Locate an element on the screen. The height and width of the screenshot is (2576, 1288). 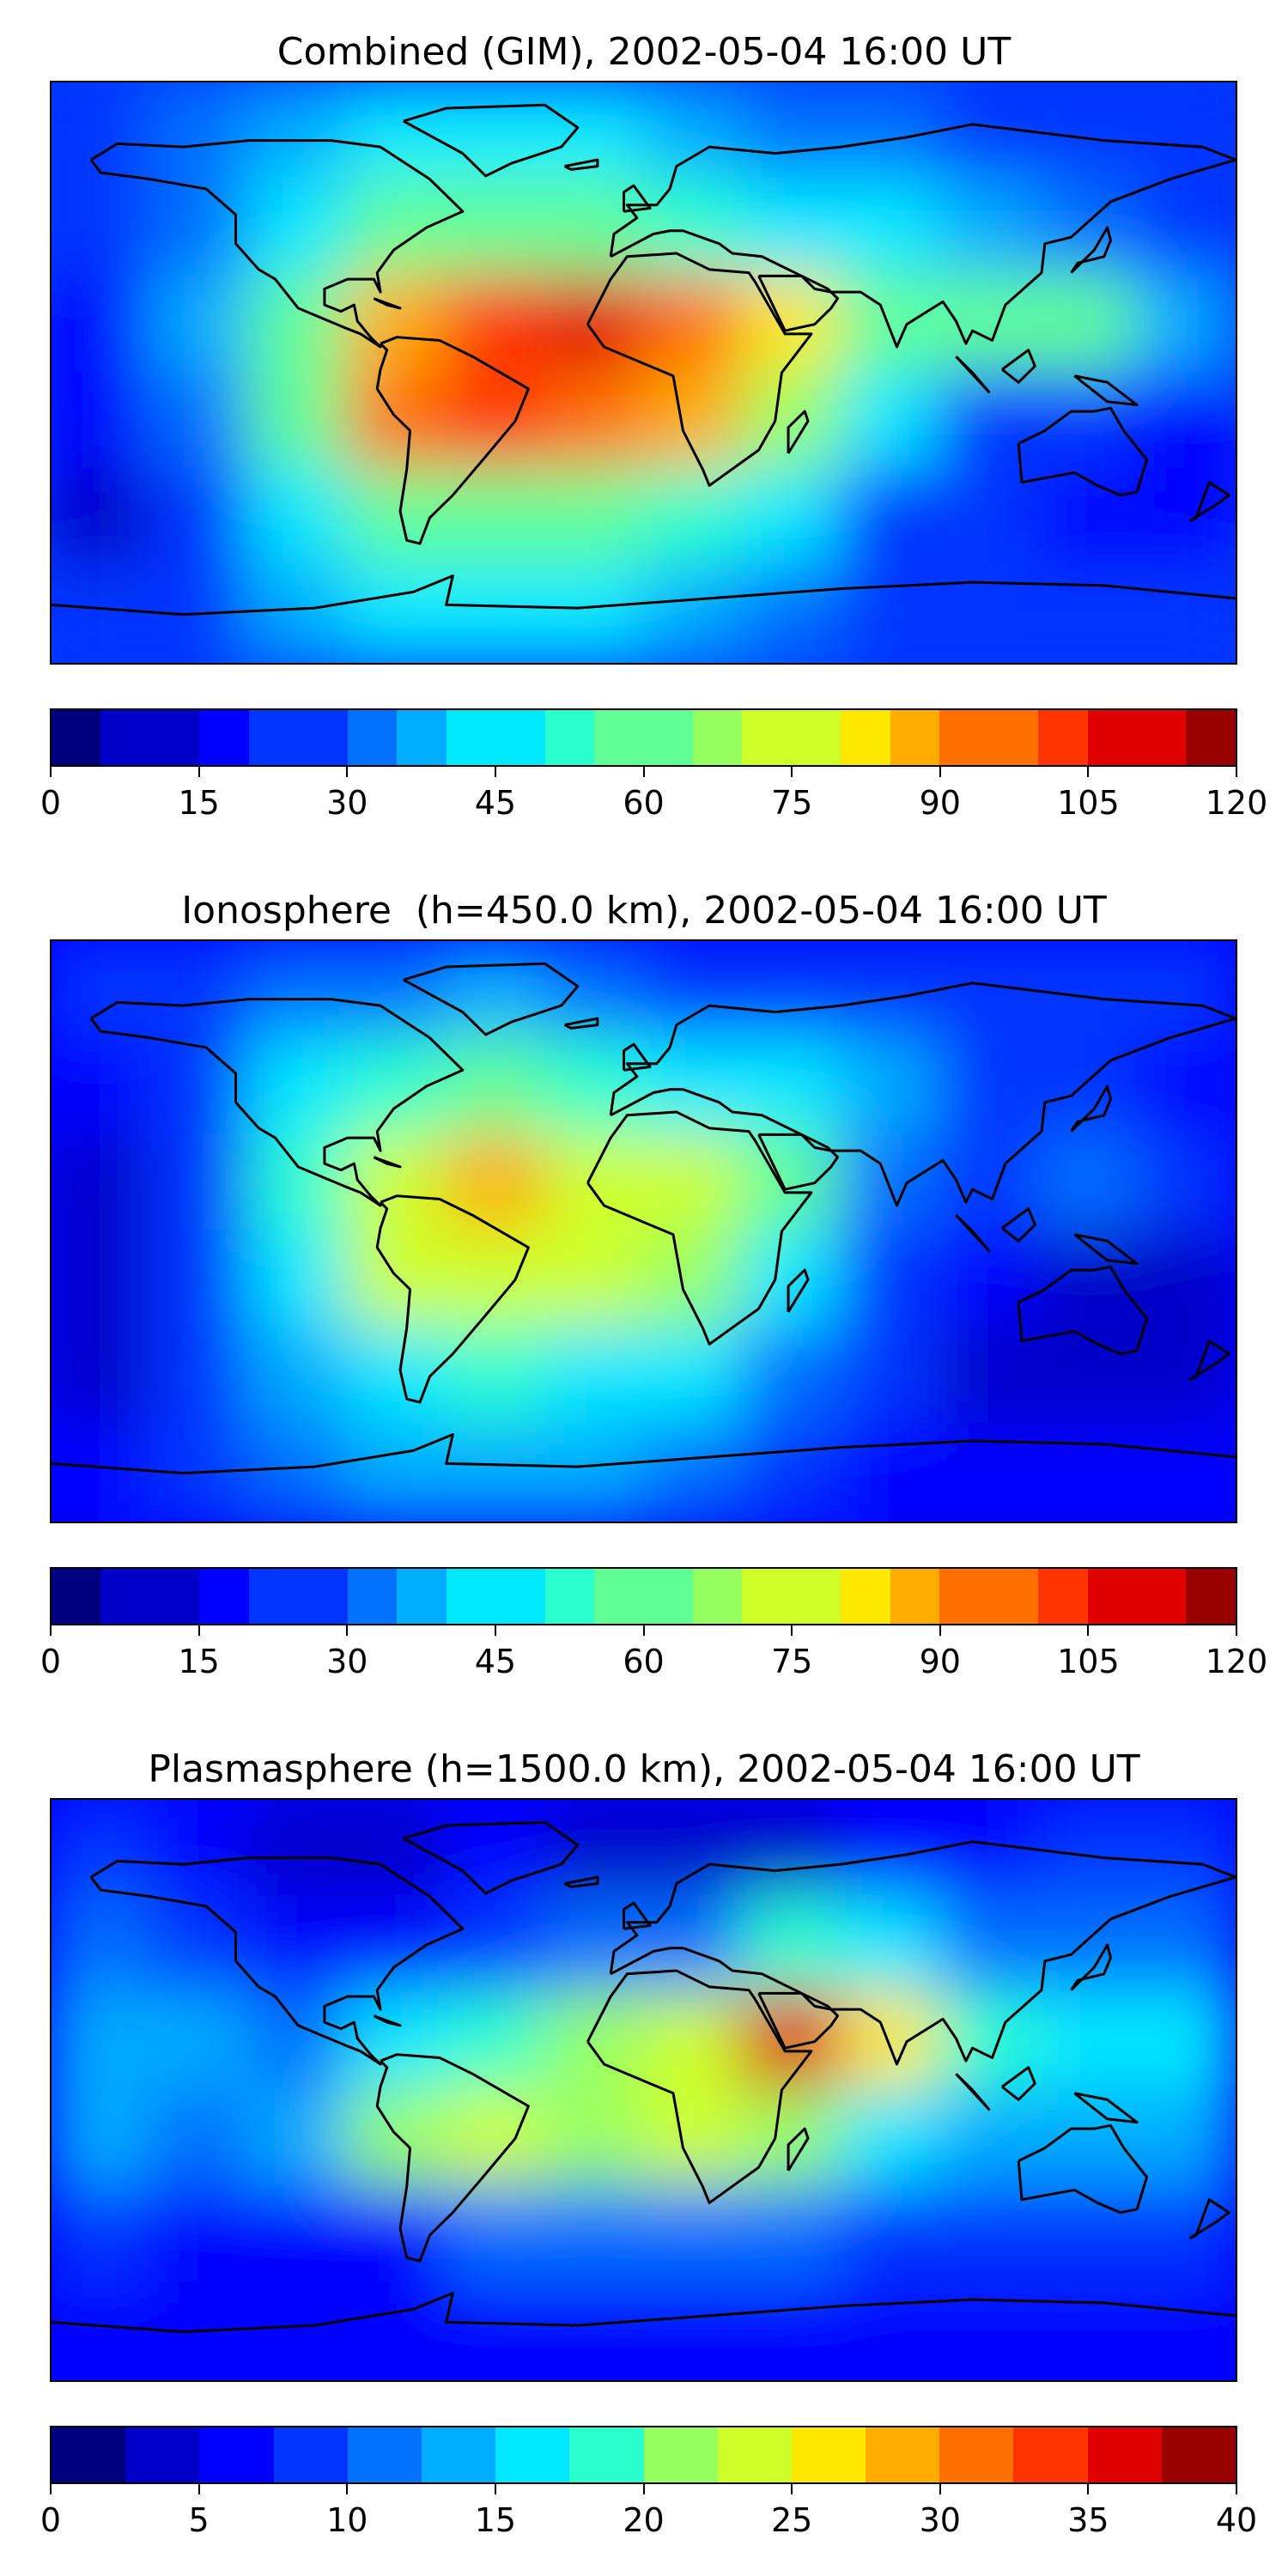
colorbar-tick-label: 60 is located at coordinates (644, 1661).